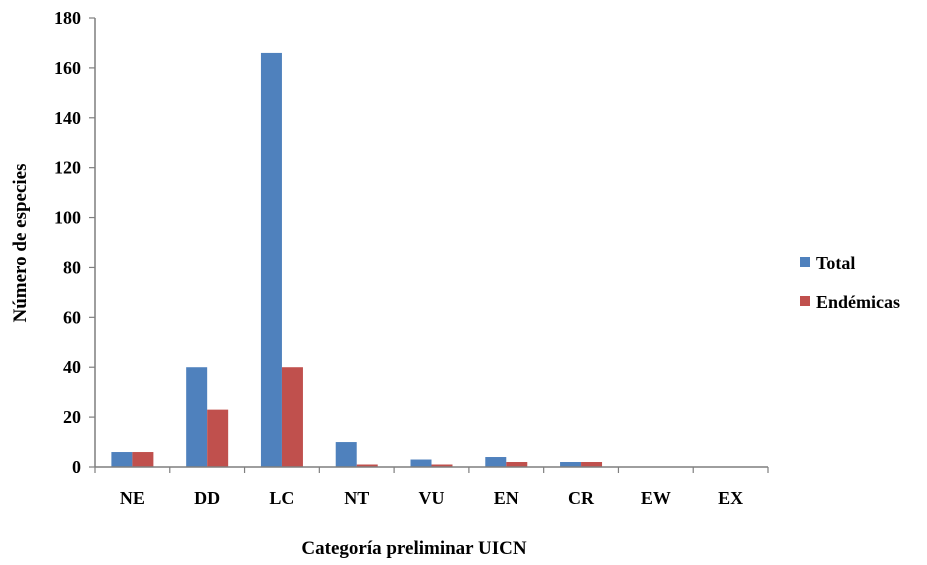  Describe the element at coordinates (656, 498) in the screenshot. I see `x-tick-label: EW` at that location.